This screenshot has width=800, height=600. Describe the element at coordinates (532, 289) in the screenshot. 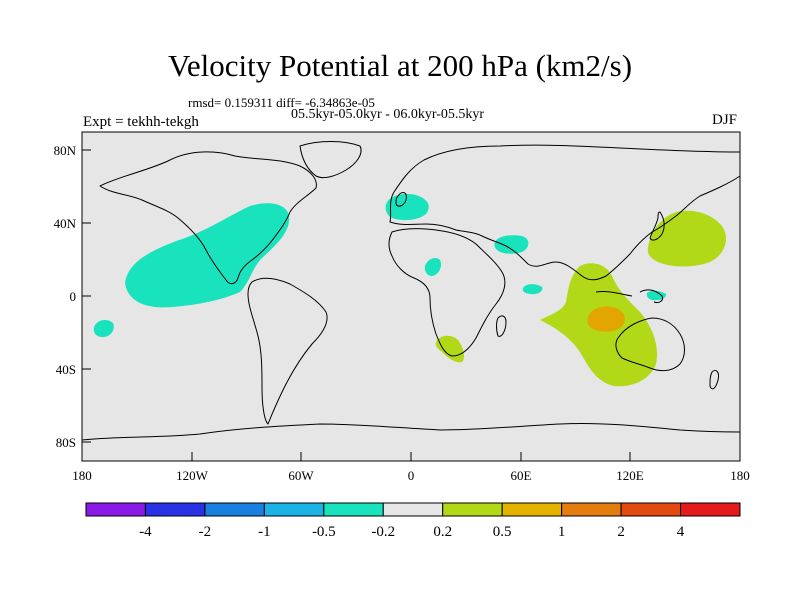

I see `region-eqafrica-negative` at that location.